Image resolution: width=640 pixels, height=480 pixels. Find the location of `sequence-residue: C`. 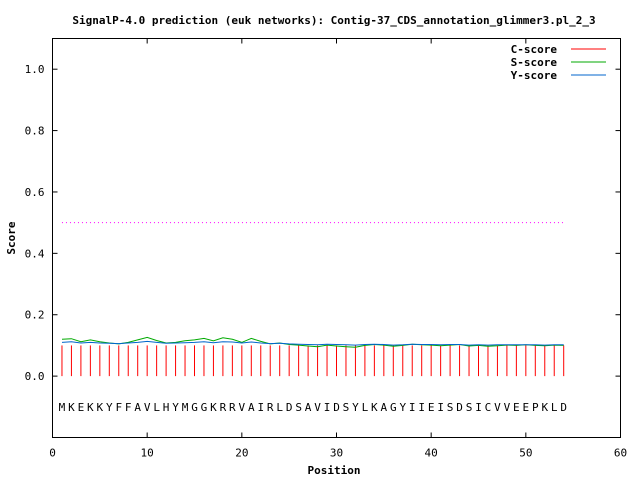

sequence-residue: C is located at coordinates (488, 407).